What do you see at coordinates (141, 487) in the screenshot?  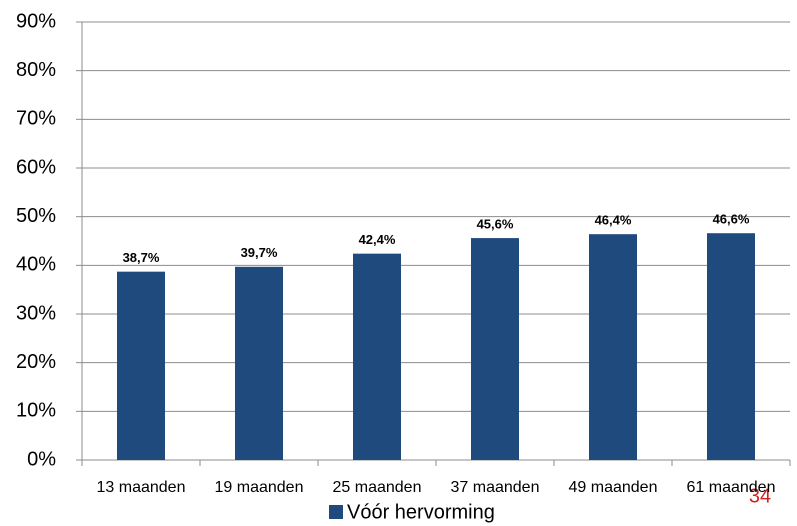 I see `x-tick-label: 13 maanden` at bounding box center [141, 487].